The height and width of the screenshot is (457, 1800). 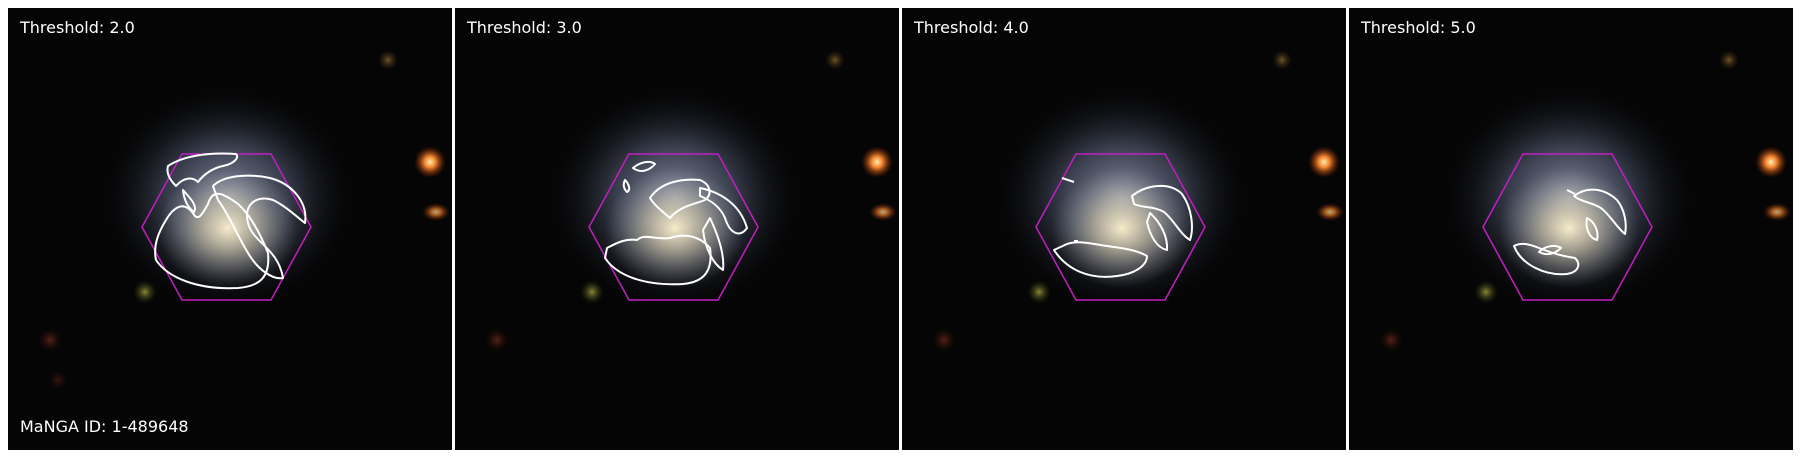 What do you see at coordinates (524, 27) in the screenshot?
I see `threshold-label: Threshold: 3.0` at bounding box center [524, 27].